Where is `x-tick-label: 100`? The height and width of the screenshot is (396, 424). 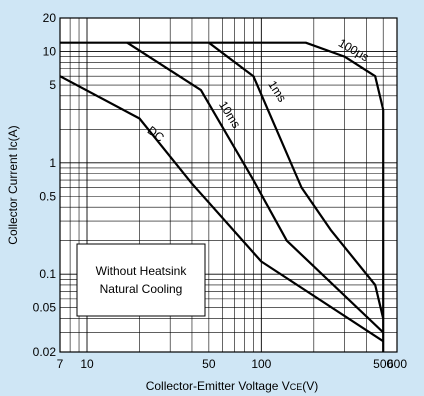 x-tick-label: 100 is located at coordinates (261, 364).